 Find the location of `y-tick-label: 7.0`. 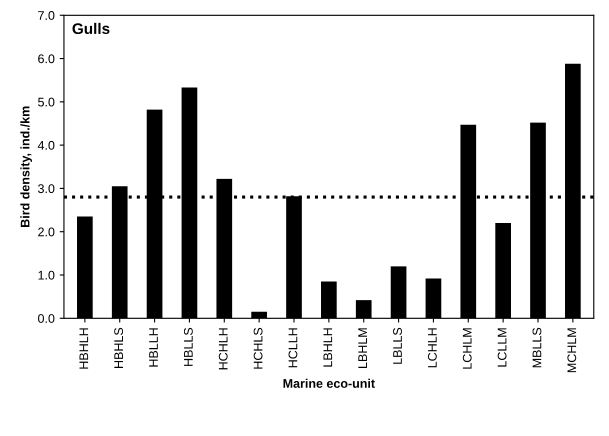

y-tick-label: 7.0 is located at coordinates (46, 15).